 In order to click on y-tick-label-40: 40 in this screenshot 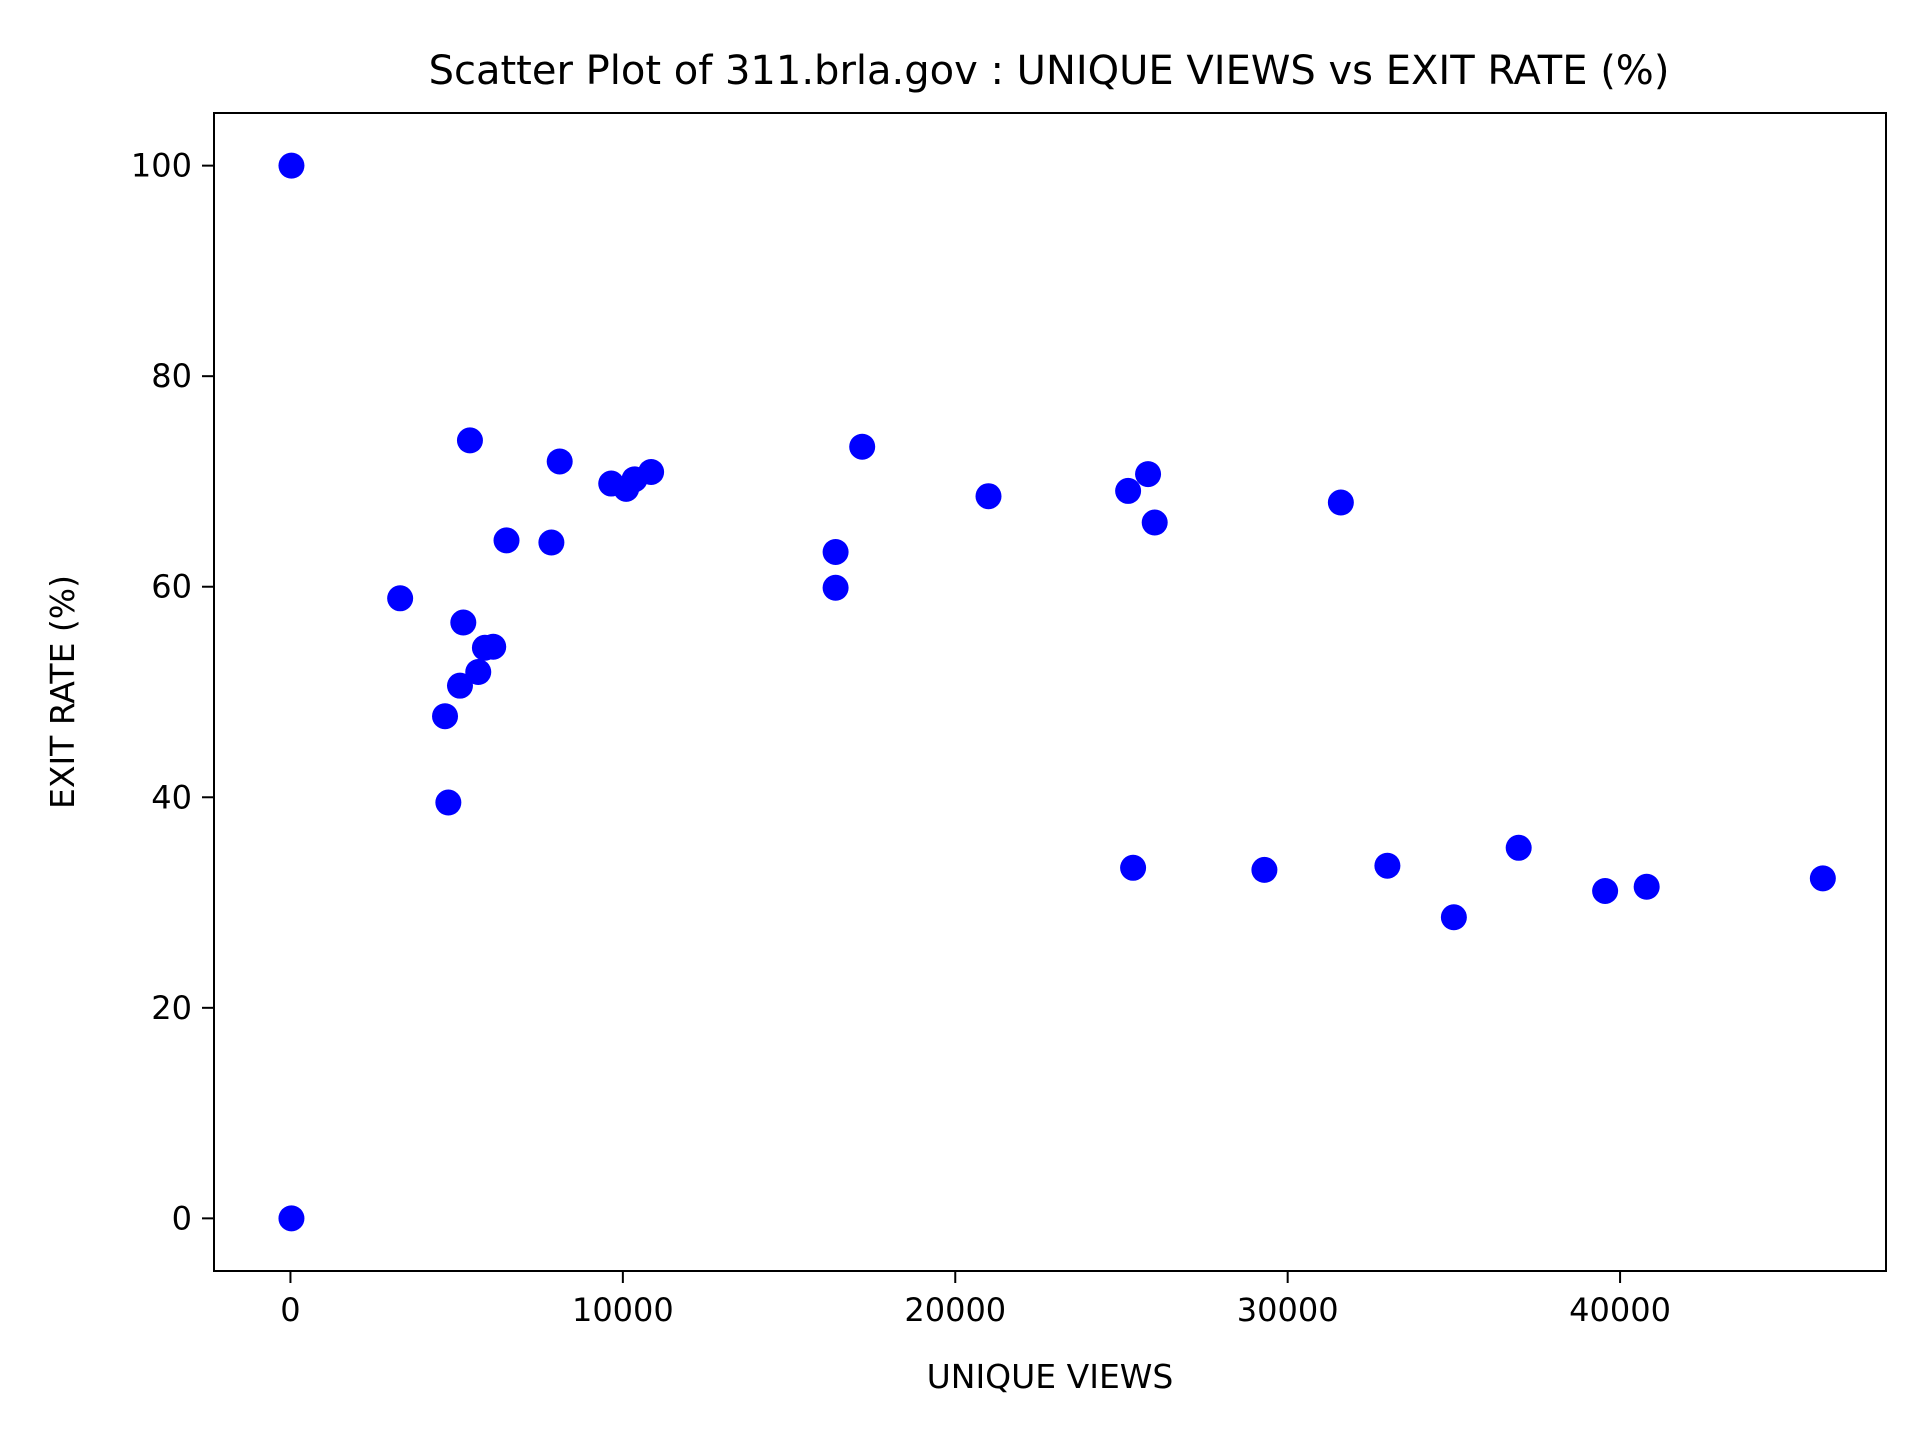, I will do `click(171, 797)`.